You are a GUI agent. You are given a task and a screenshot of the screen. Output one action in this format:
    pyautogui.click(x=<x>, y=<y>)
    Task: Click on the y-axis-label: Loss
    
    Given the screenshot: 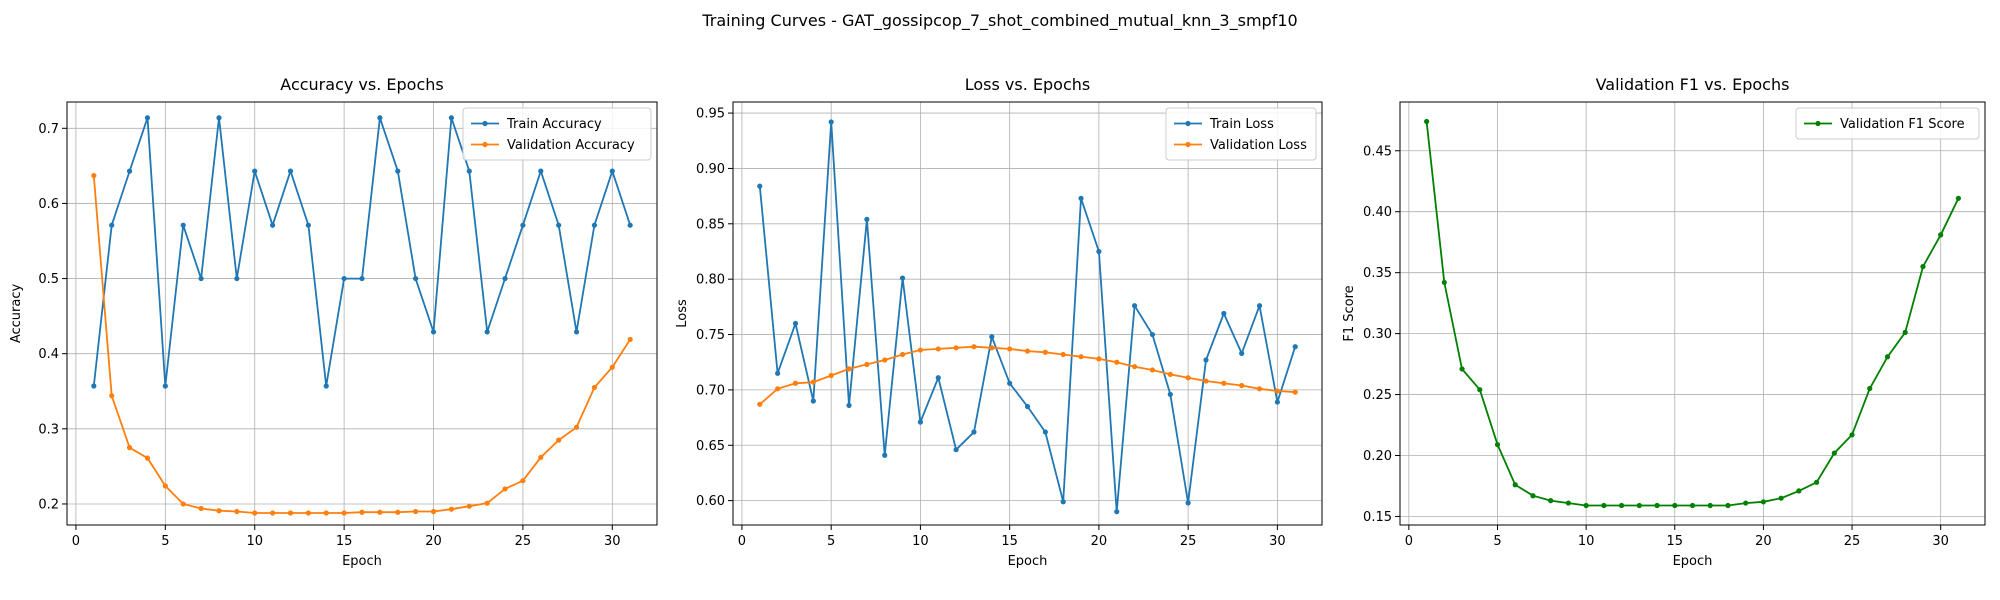 What is the action you would take?
    pyautogui.click(x=682, y=313)
    